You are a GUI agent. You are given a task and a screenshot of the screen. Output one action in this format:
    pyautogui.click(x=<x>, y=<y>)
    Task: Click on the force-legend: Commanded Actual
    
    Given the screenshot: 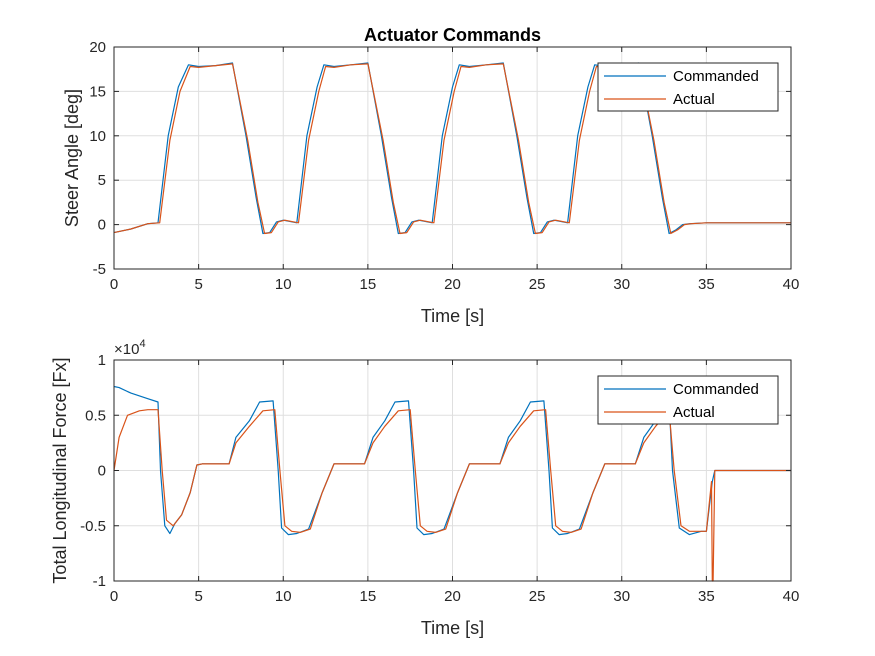 What is the action you would take?
    pyautogui.click(x=688, y=400)
    